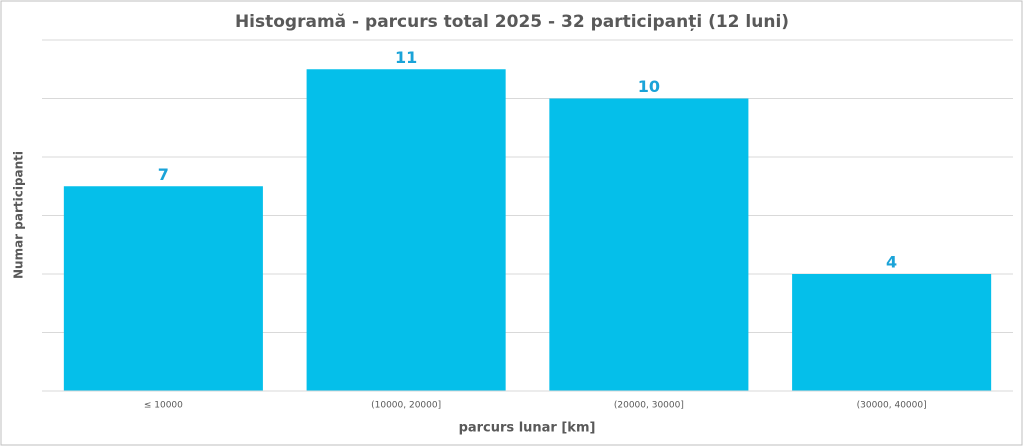 The image size is (1024, 447). Describe the element at coordinates (649, 406) in the screenshot. I see `x-tick-label: (20000, 30000]` at that location.